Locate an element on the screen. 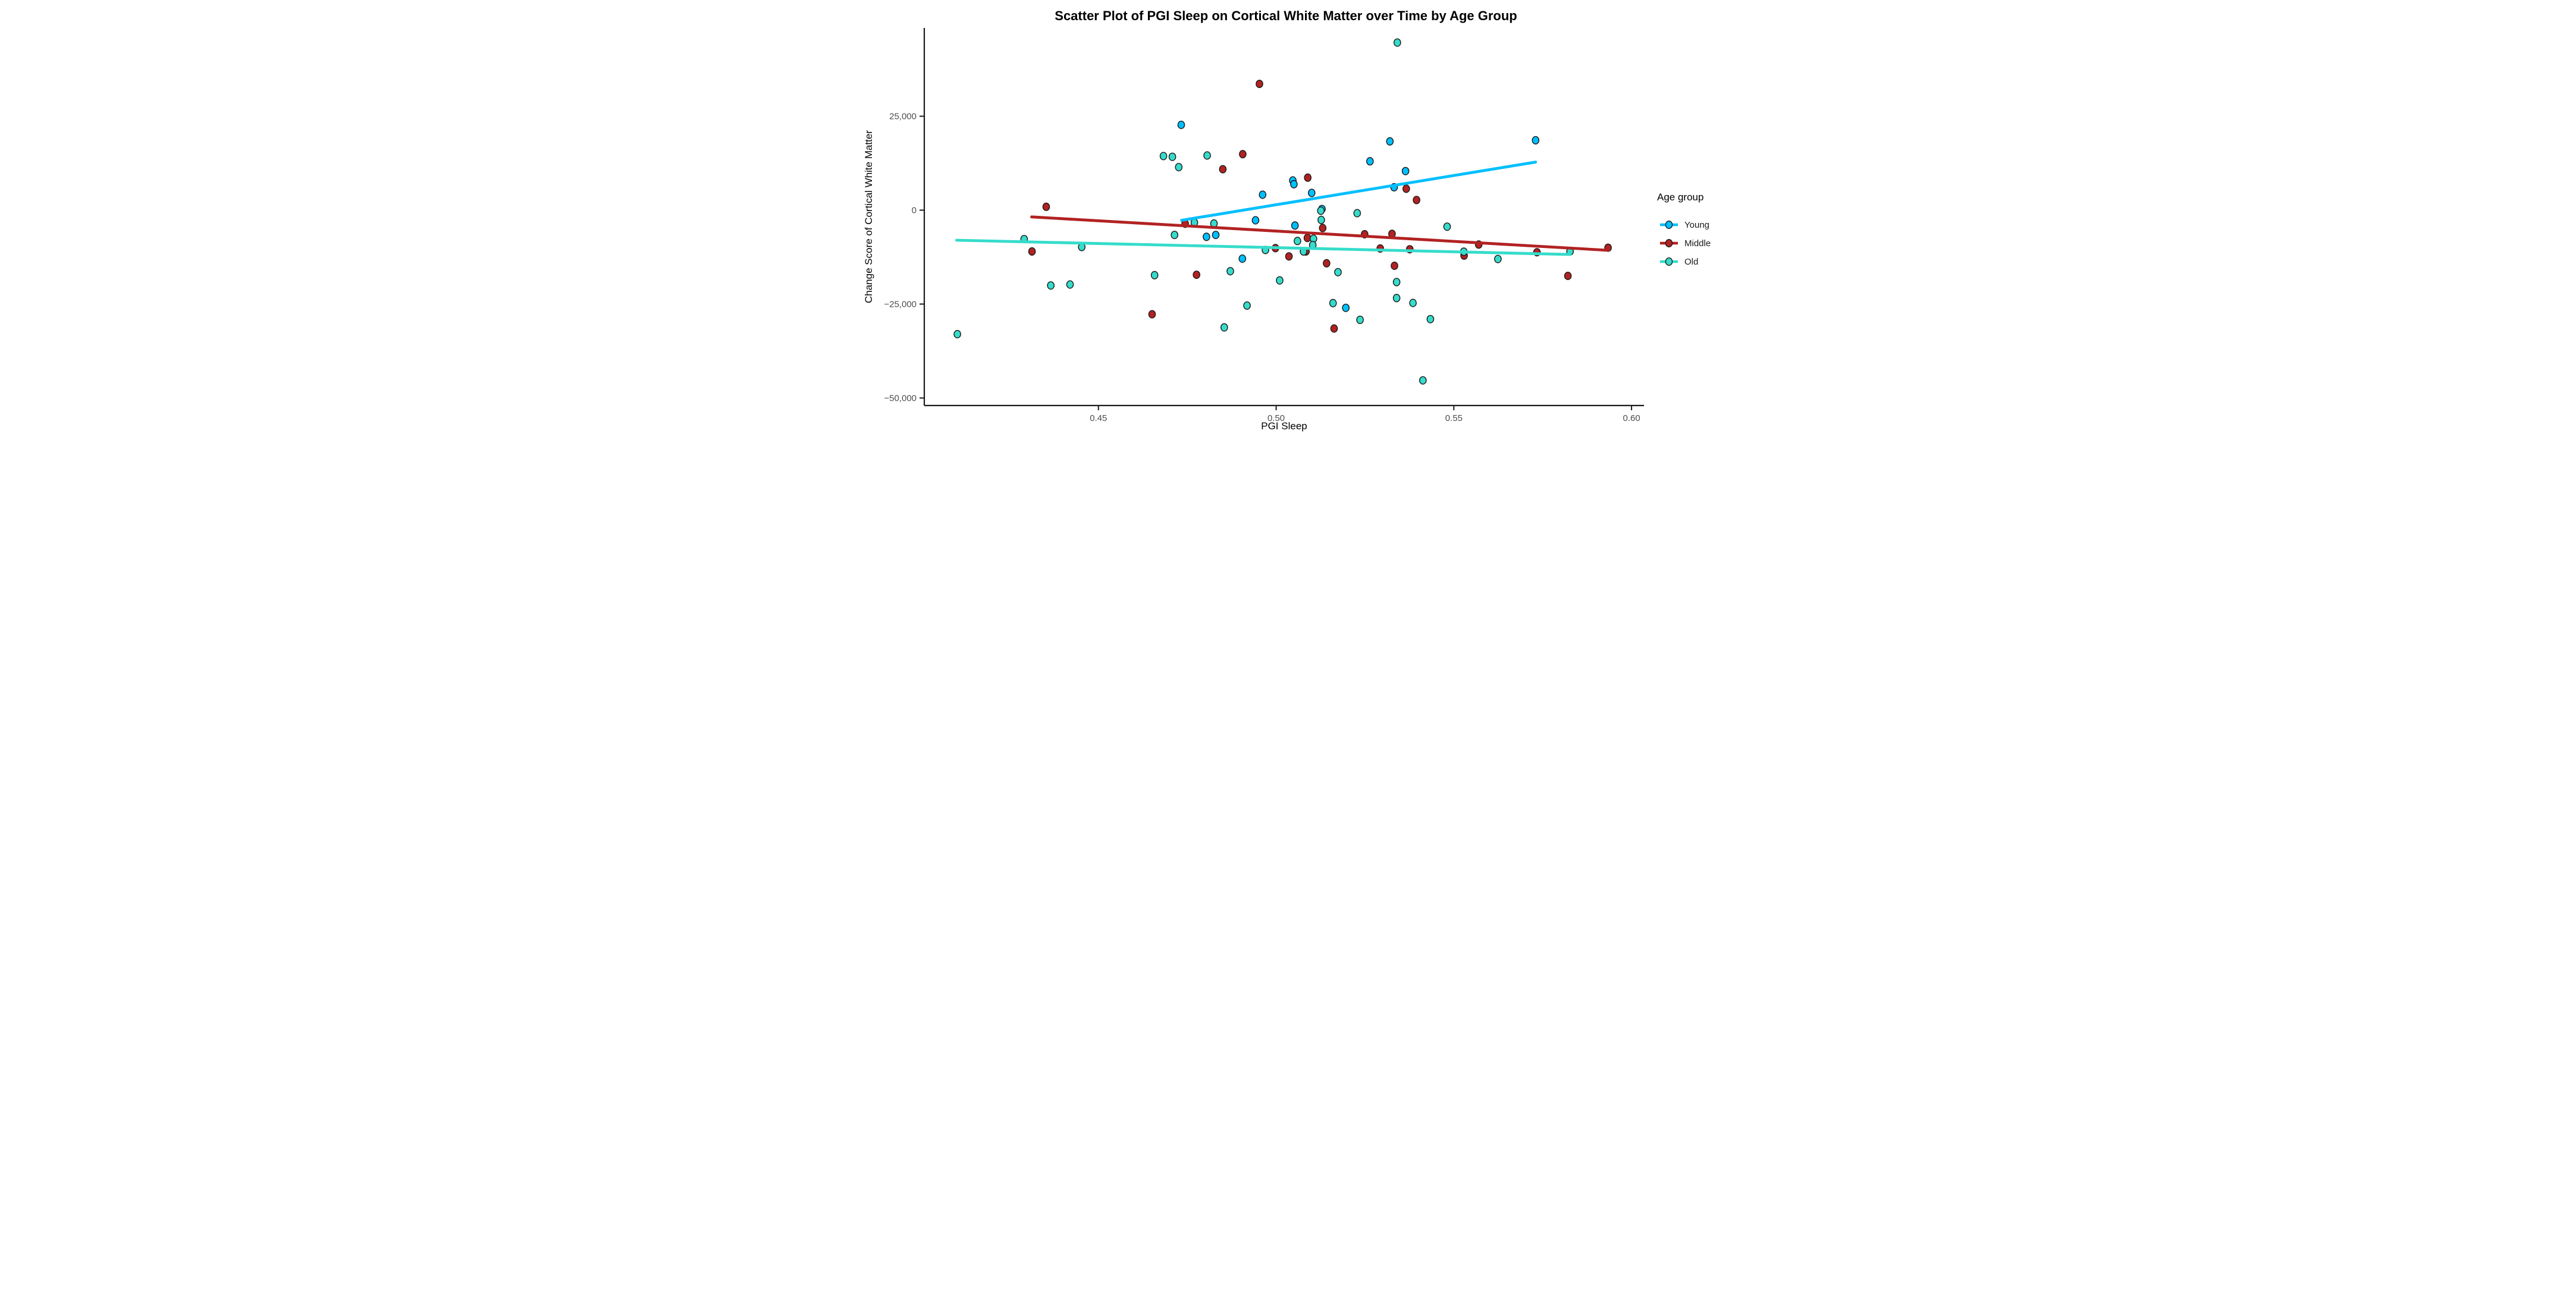  y-tick-label: 0 is located at coordinates (913, 210).